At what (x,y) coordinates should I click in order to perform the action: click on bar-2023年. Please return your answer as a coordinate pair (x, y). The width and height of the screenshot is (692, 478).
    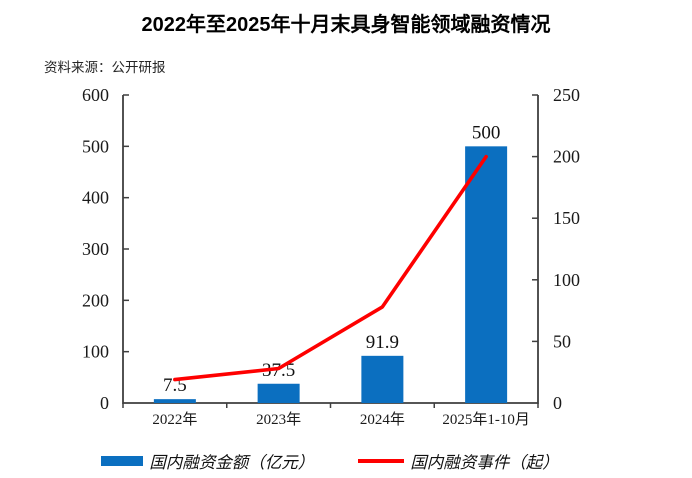
    Looking at the image, I should click on (278, 393).